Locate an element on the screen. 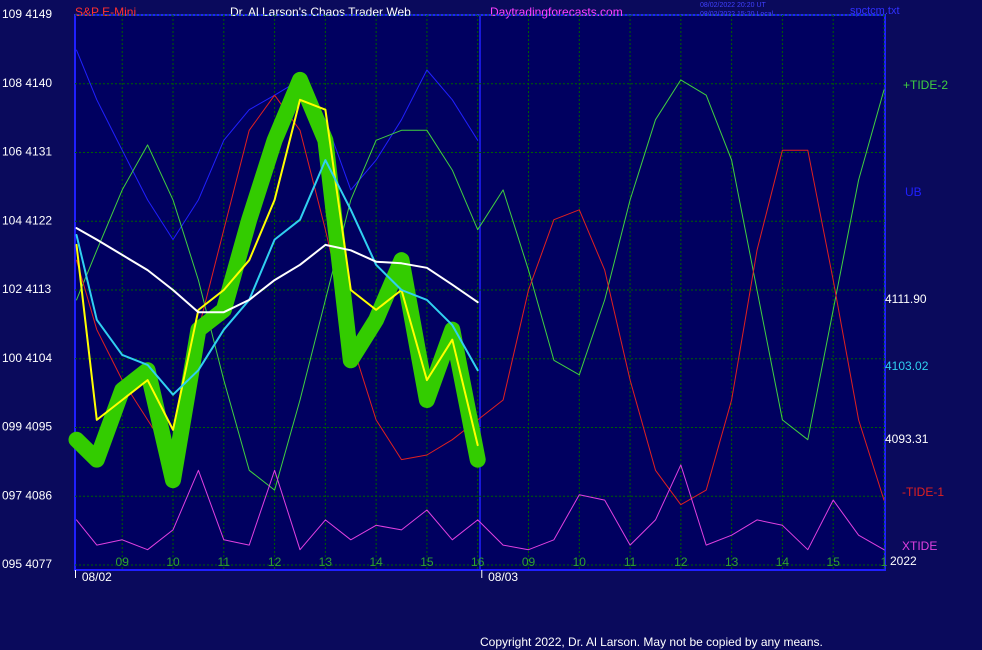 The width and height of the screenshot is (982, 650). date-label: 08/03 is located at coordinates (503, 577).